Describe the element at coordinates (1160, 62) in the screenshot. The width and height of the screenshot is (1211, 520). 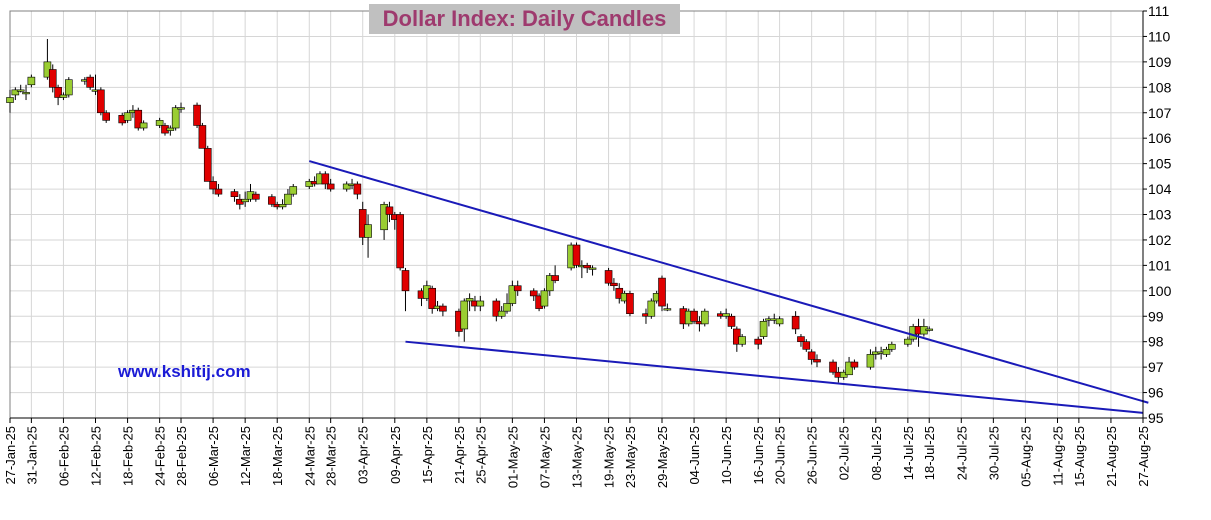
I see `y-tick-label: 109` at that location.